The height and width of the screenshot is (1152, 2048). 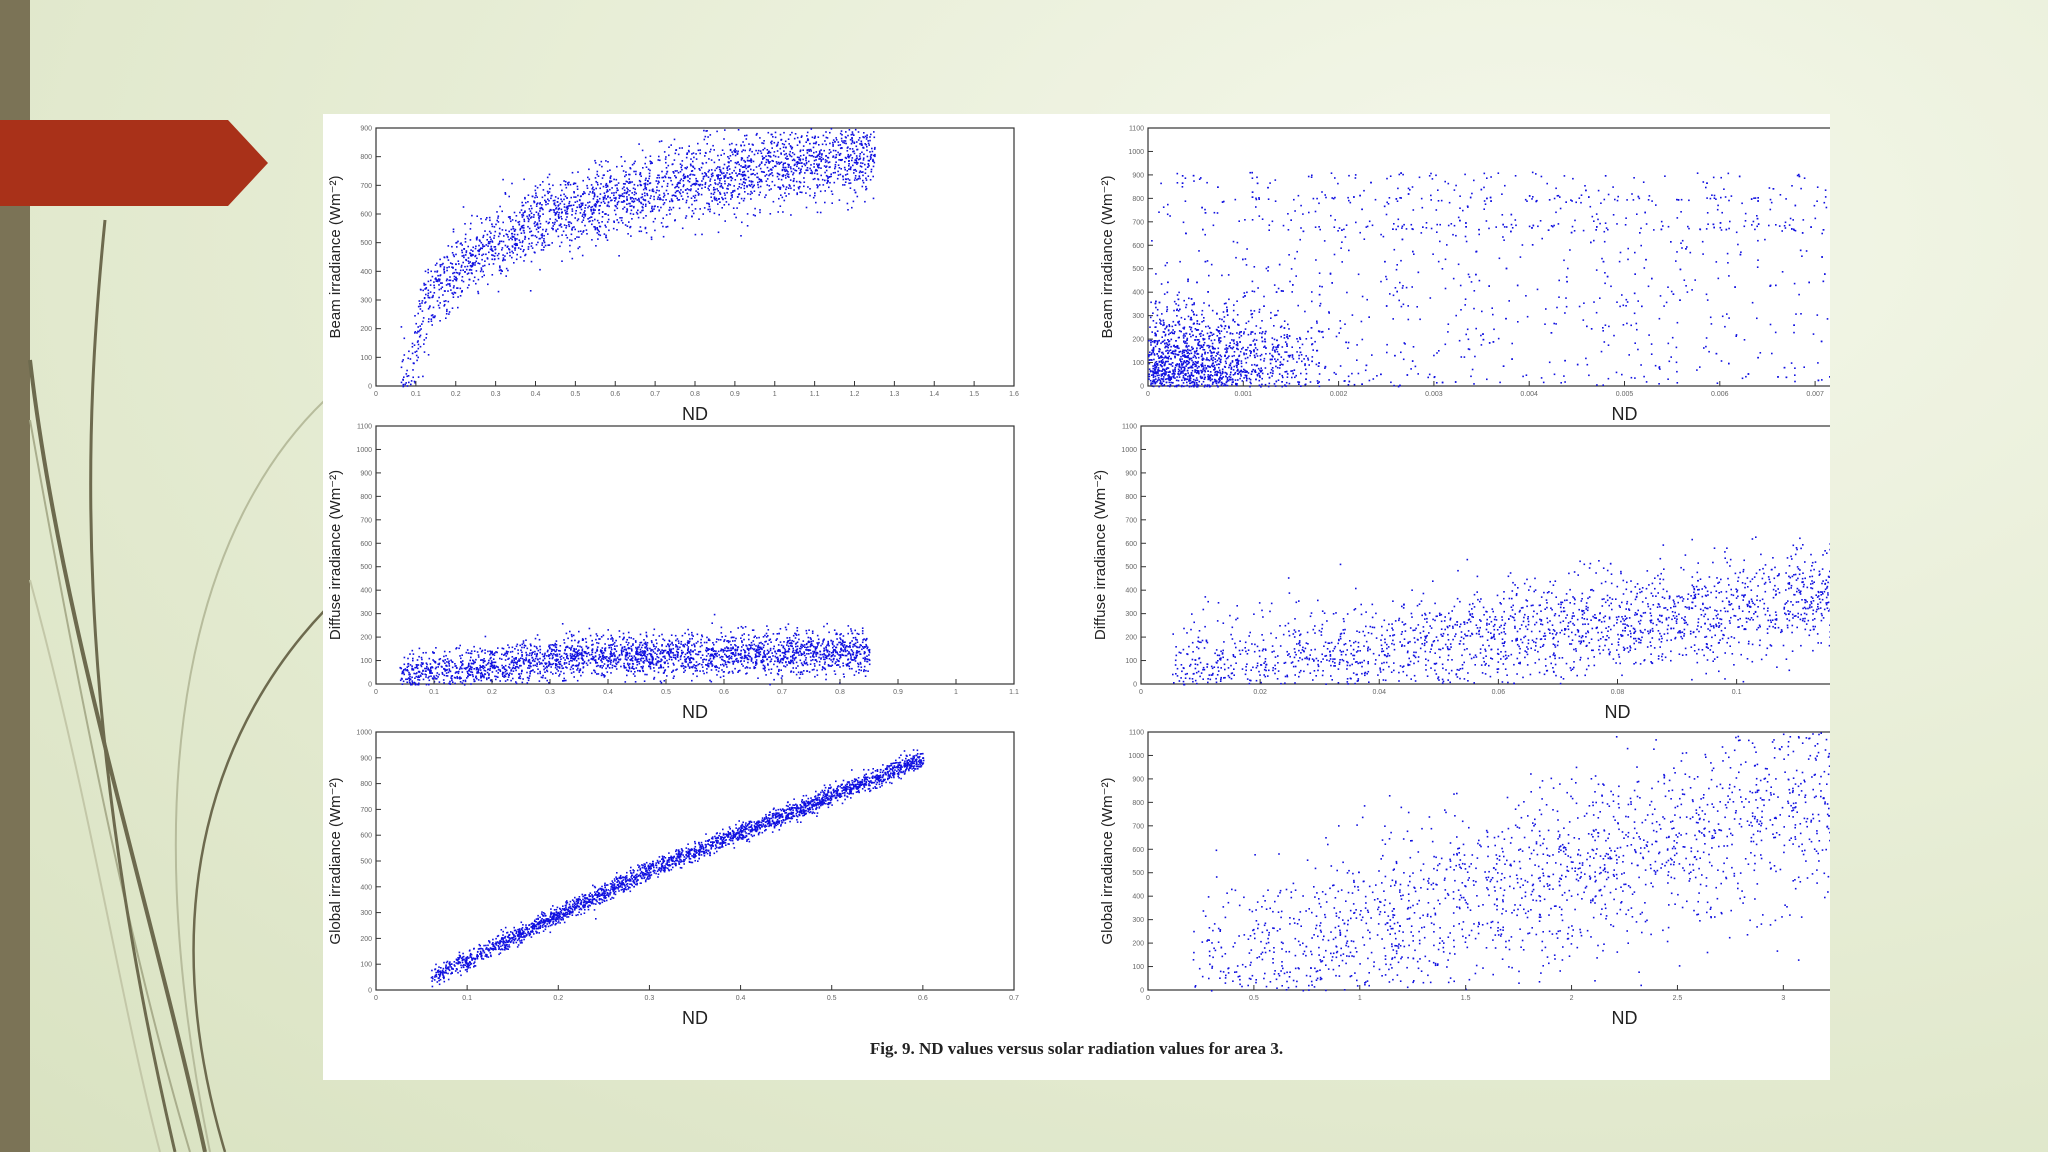 What do you see at coordinates (855, 394) in the screenshot?
I see `x-tick-label: 1.2` at bounding box center [855, 394].